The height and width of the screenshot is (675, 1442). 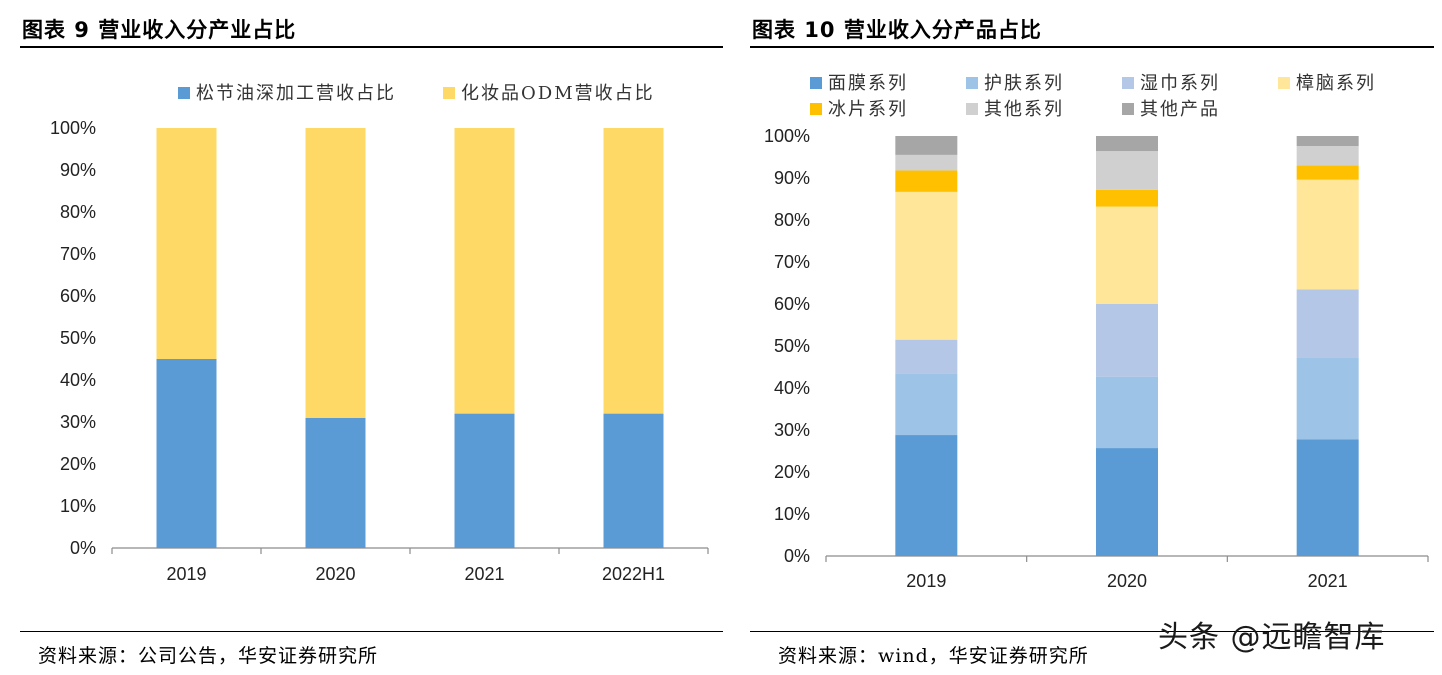 What do you see at coordinates (792, 304) in the screenshot?
I see `chart2-ytick-label: 60%` at bounding box center [792, 304].